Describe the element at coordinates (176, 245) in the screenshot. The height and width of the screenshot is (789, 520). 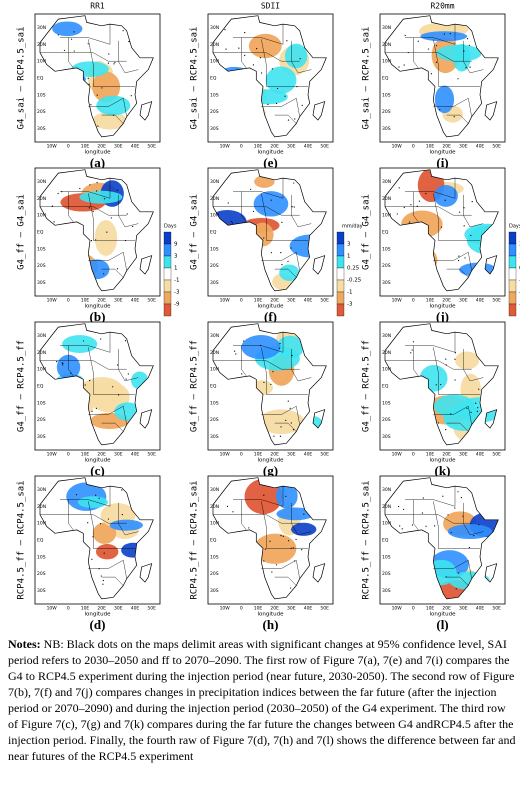
I see `colorbar-label: 9` at that location.